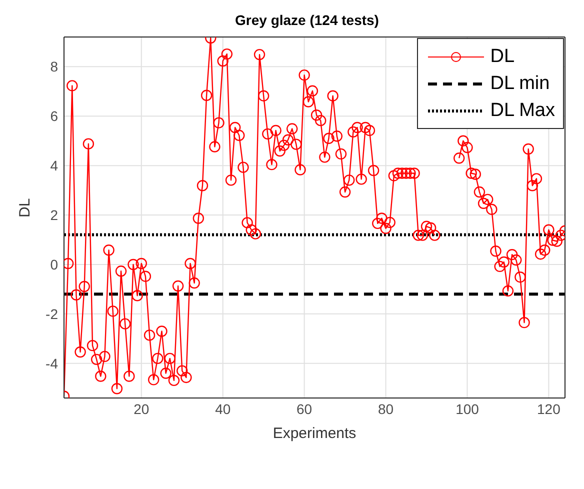 This screenshot has width=584, height=489. Describe the element at coordinates (386, 408) in the screenshot. I see `x-tick-label: 80` at that location.